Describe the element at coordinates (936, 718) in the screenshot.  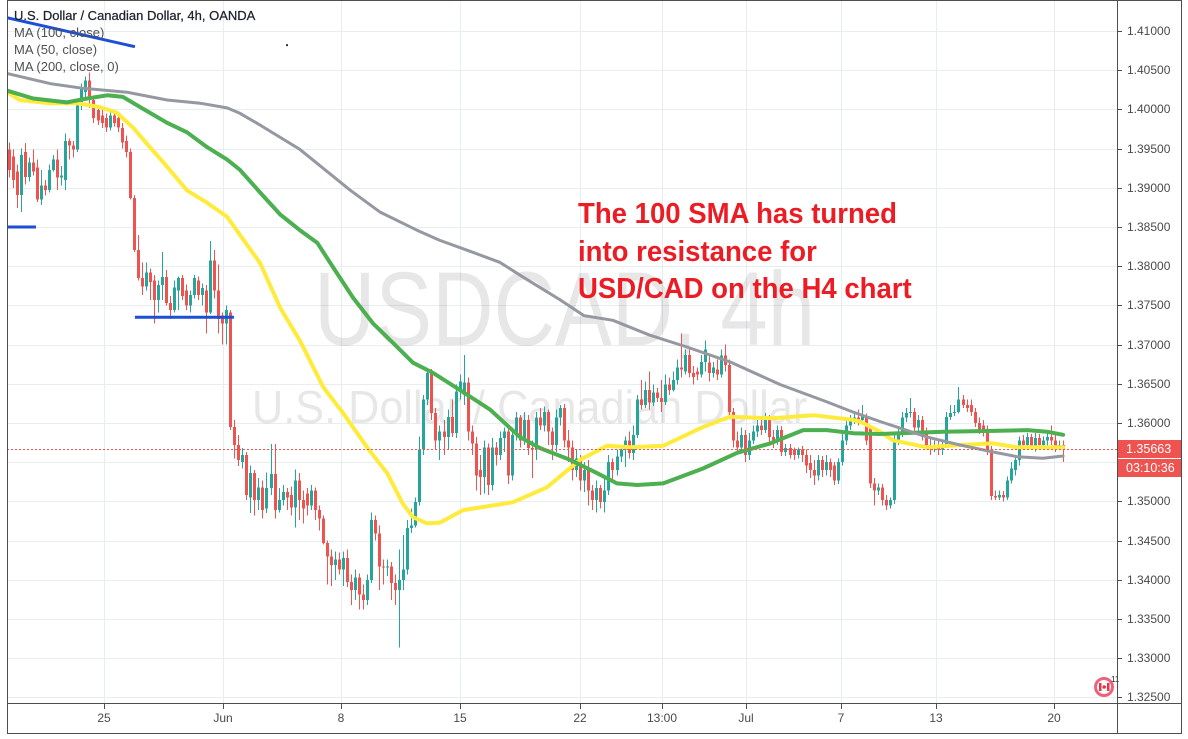
I see `time-axis-label: 13` at that location.